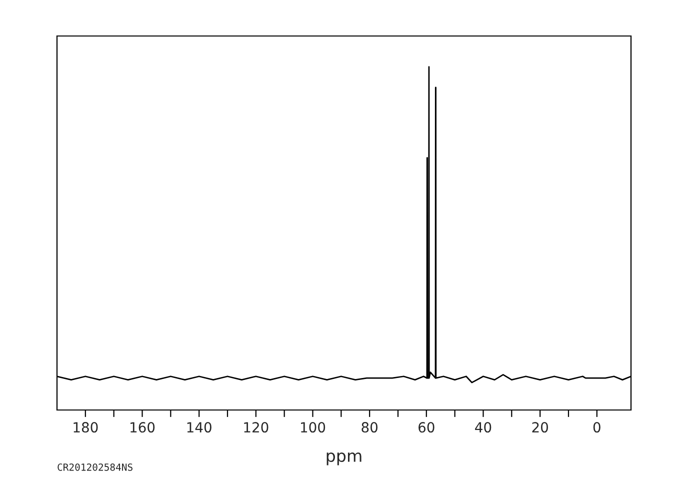 The image size is (680, 500). I want to click on x-tick-label: 160, so click(142, 427).